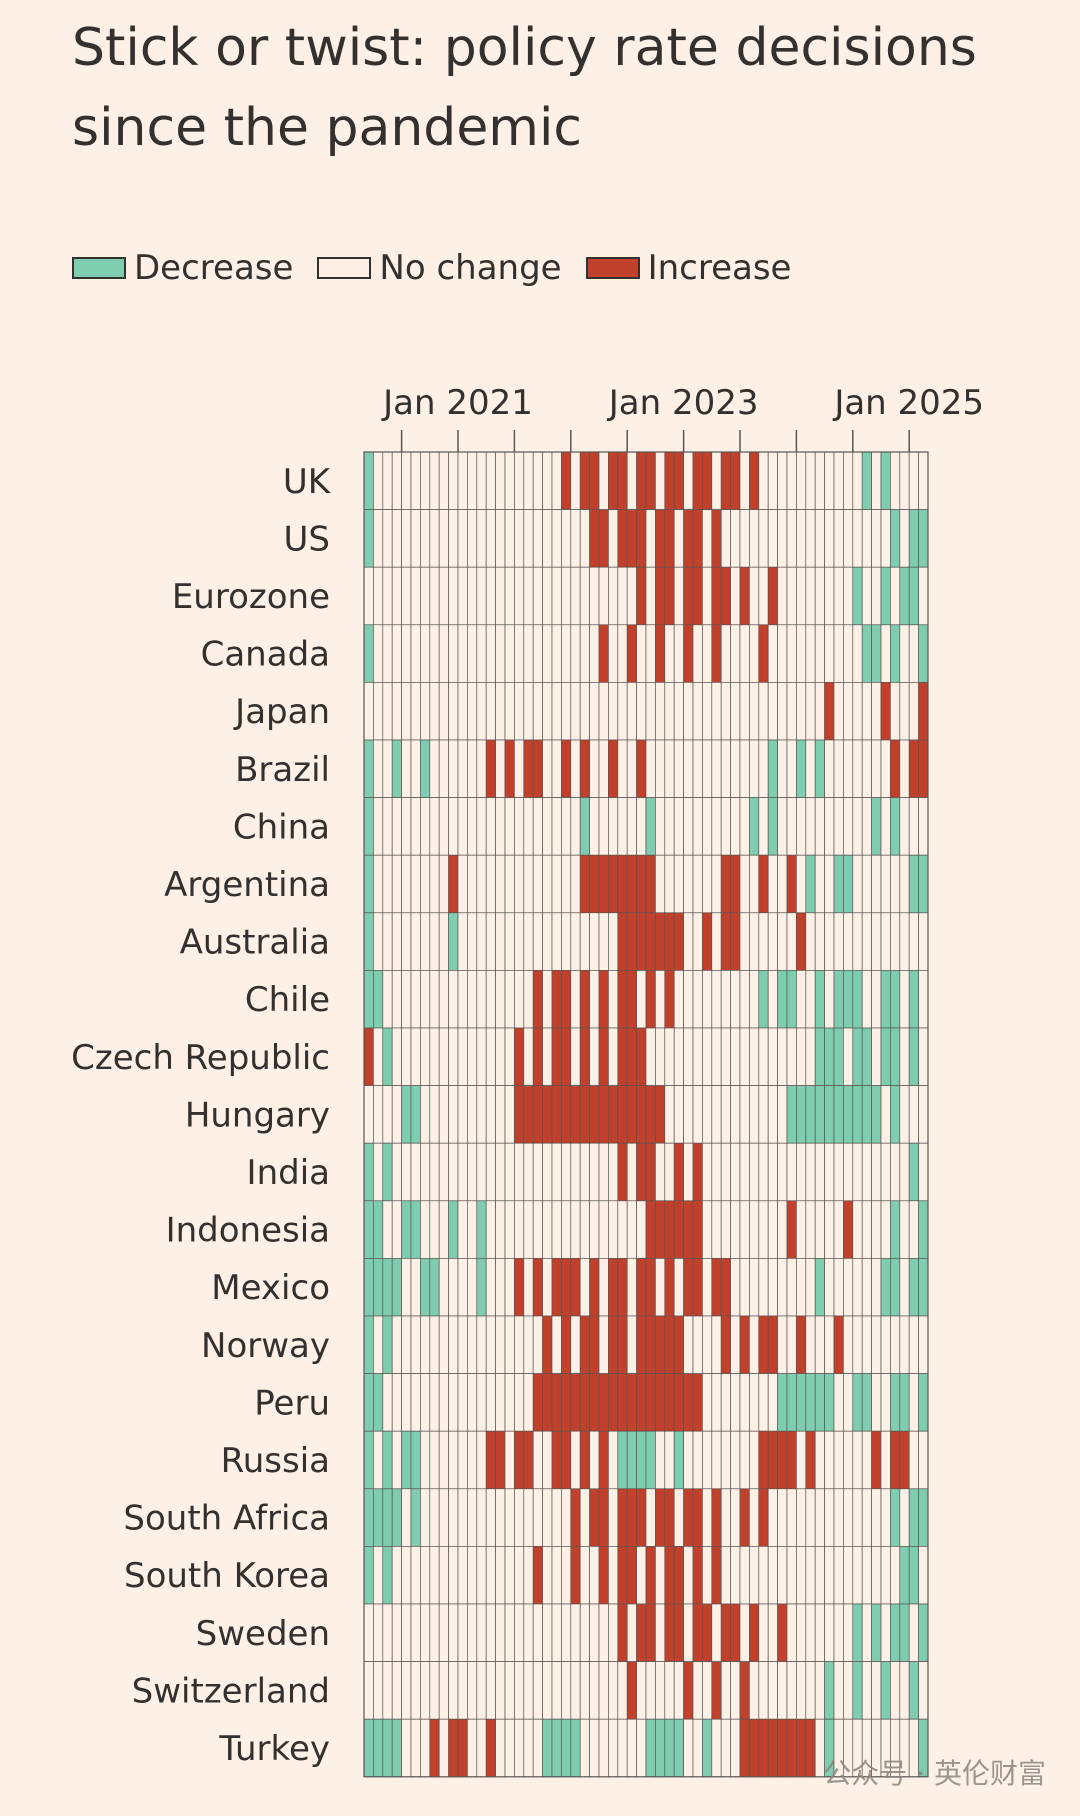  What do you see at coordinates (255, 943) in the screenshot?
I see `row-label: Australia` at bounding box center [255, 943].